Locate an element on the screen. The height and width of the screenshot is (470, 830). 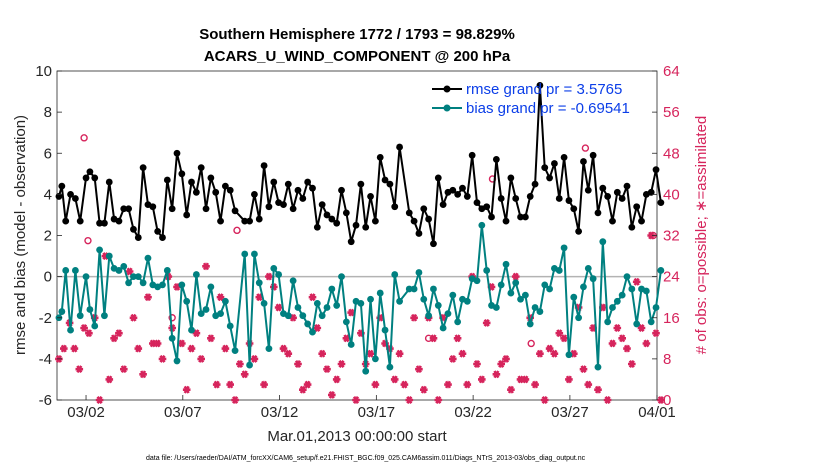
x-tick-label: 03/22 is located at coordinates (473, 412).